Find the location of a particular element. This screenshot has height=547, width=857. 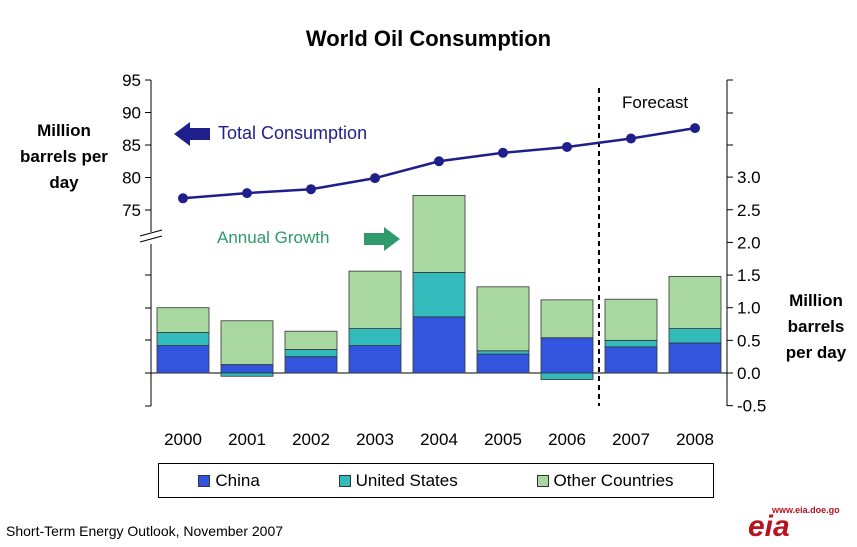

total-arrow-icon is located at coordinates (192, 134).